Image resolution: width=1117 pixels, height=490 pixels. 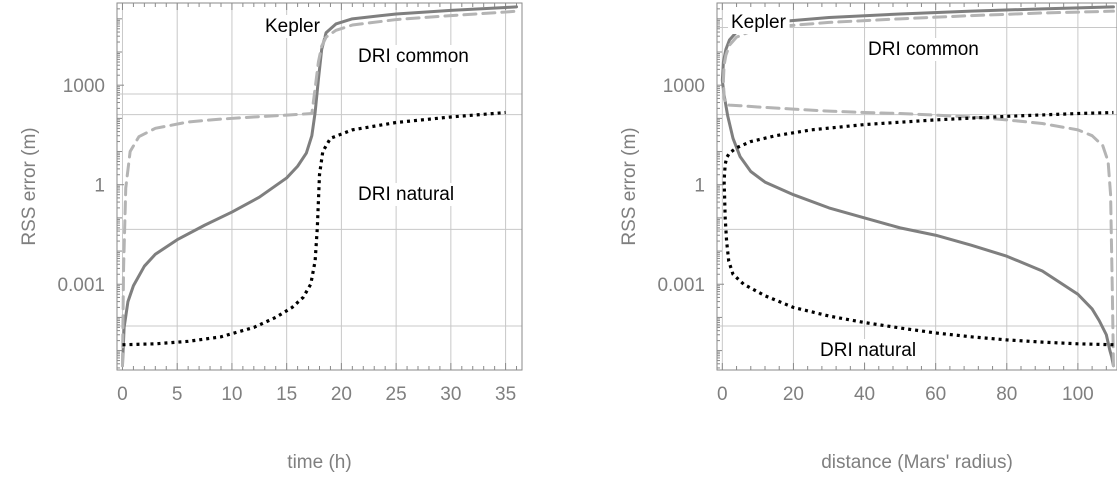 I want to click on x-tick-label: 5, so click(x=177, y=394).